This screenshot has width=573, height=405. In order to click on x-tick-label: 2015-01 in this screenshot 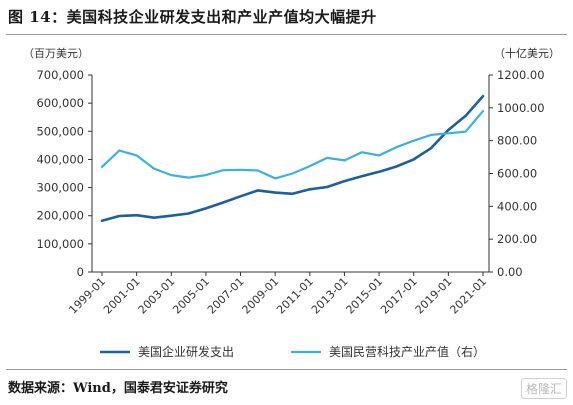, I will do `click(365, 296)`.